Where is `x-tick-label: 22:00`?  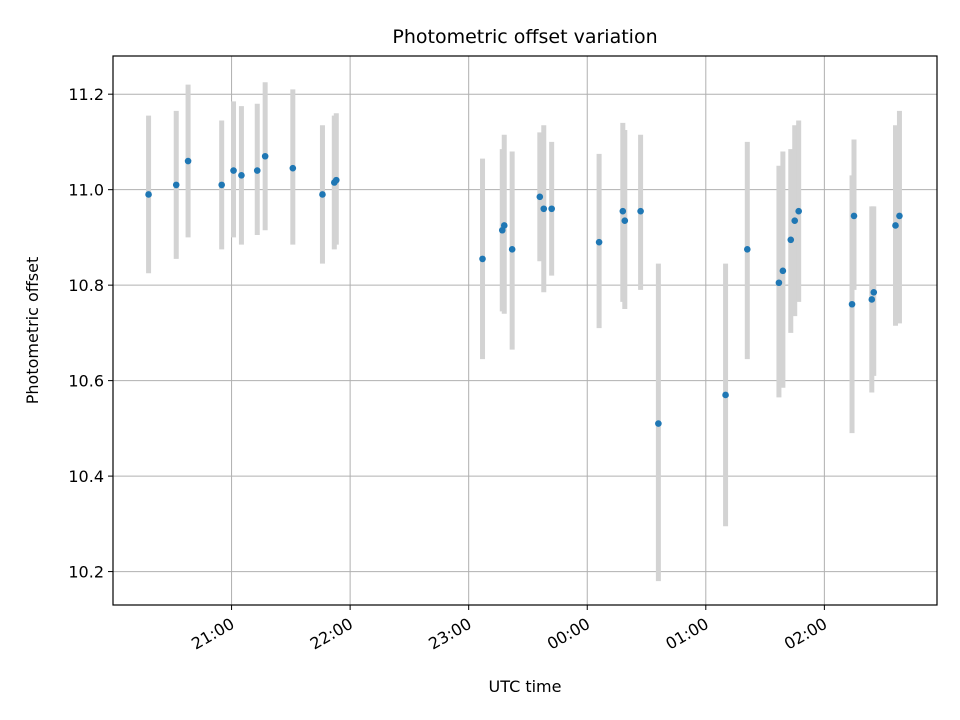 x-tick-label: 22:00 is located at coordinates (331, 634).